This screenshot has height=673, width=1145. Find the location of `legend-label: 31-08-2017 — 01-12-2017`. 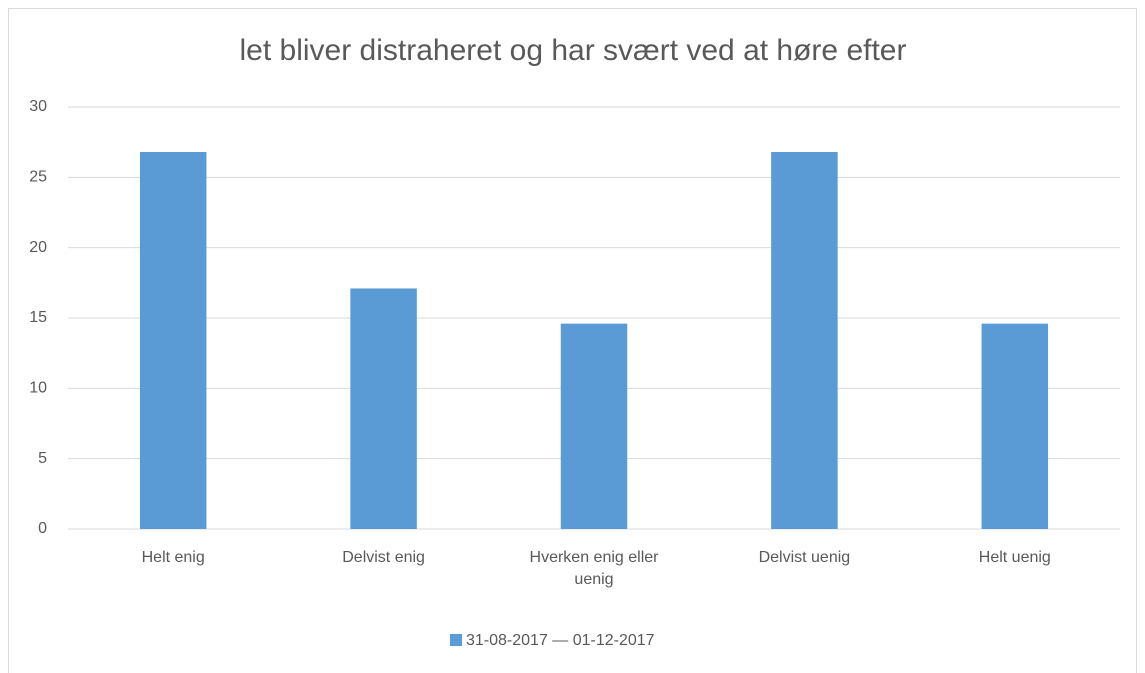

legend-label: 31-08-2017 — 01-12-2017 is located at coordinates (560, 640).